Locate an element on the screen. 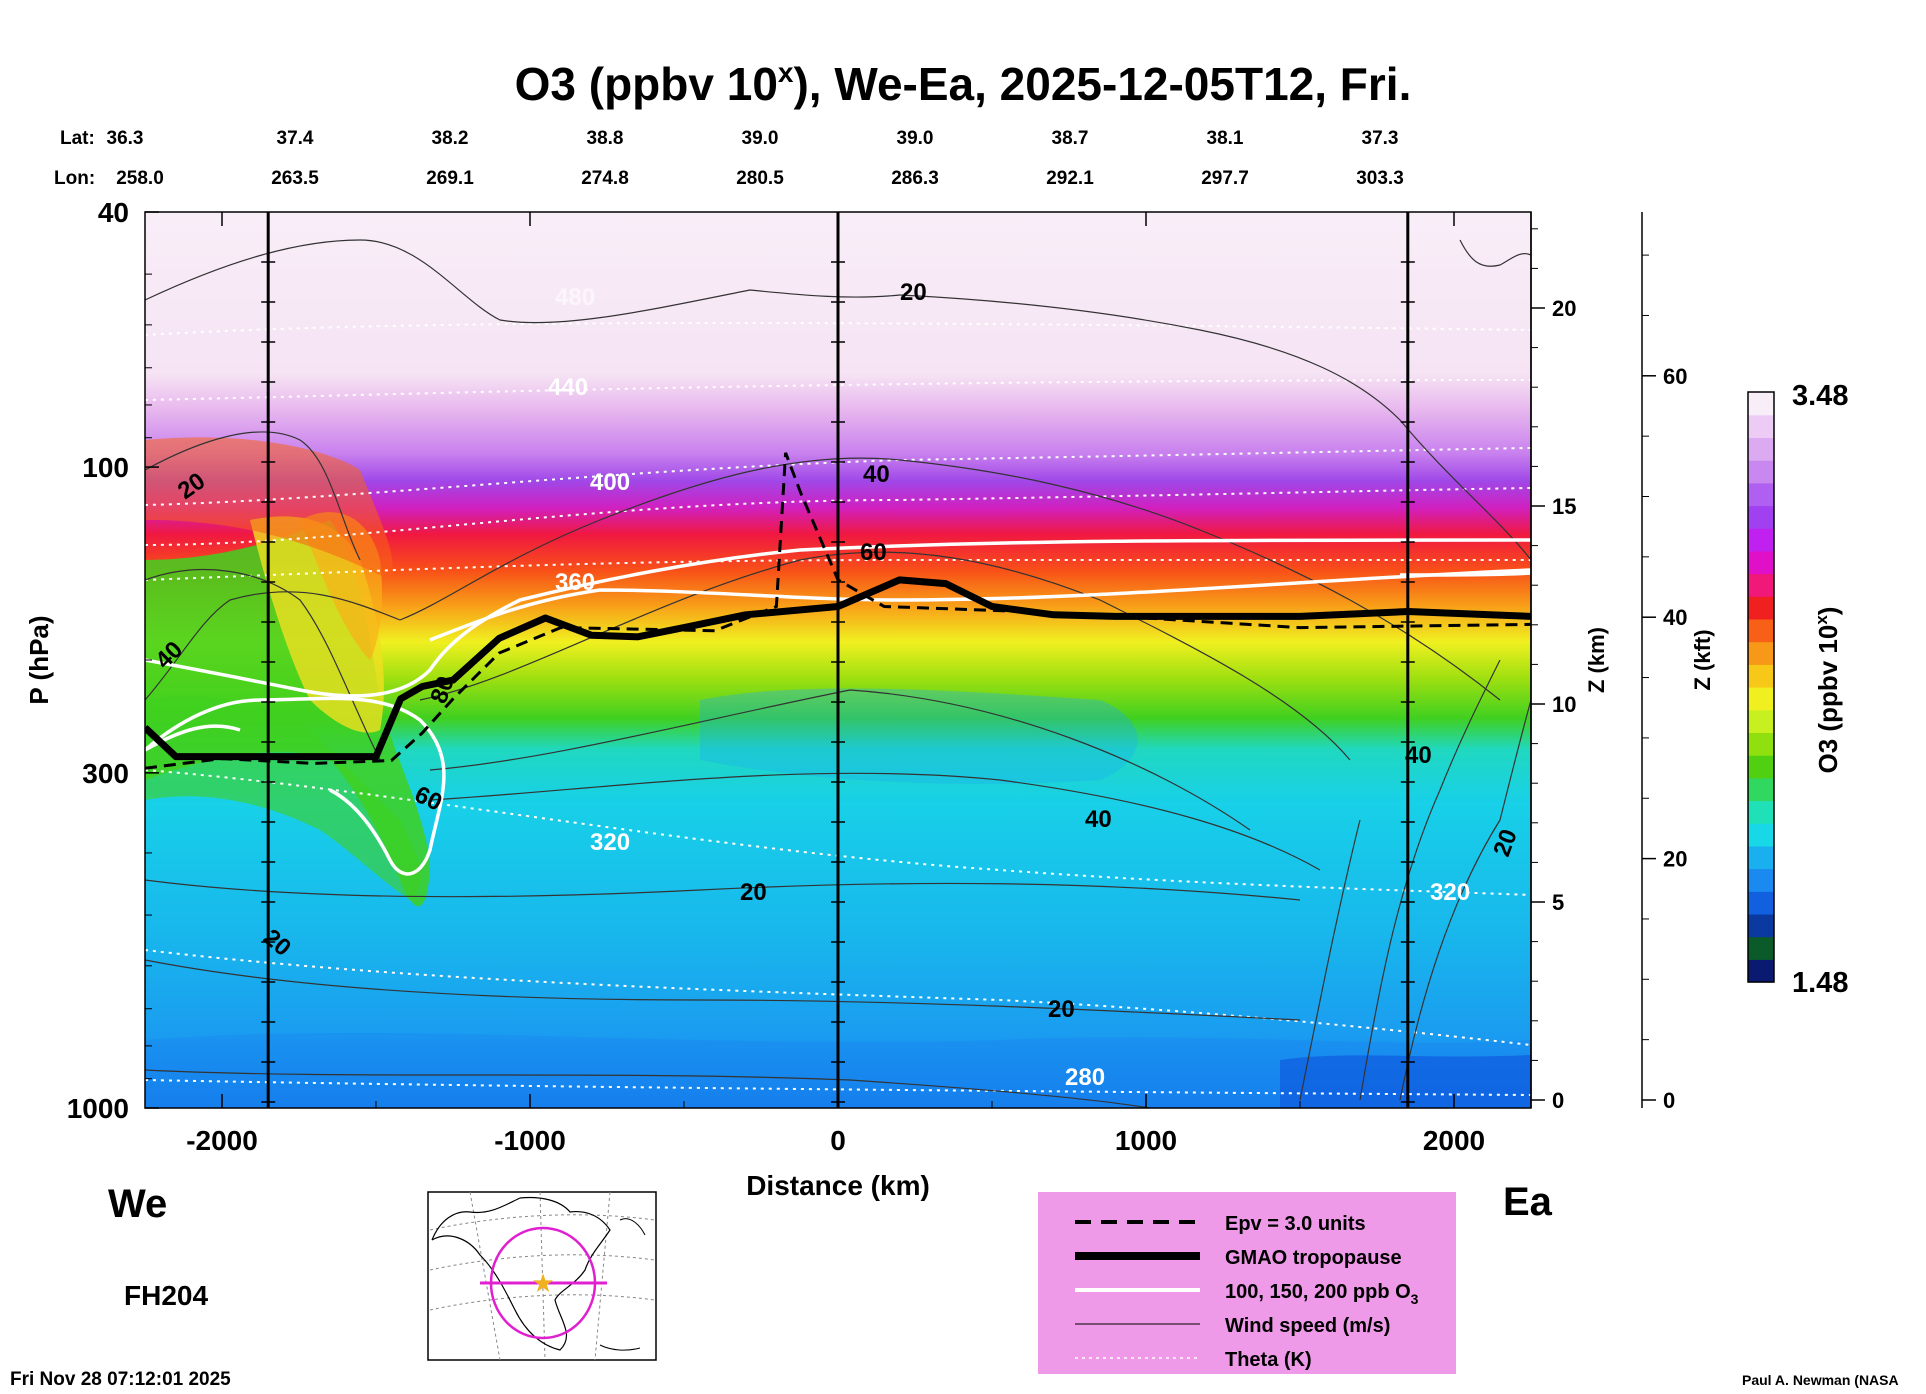 This screenshot has width=1926, height=1394. y-tick-label: 300 is located at coordinates (105, 773).